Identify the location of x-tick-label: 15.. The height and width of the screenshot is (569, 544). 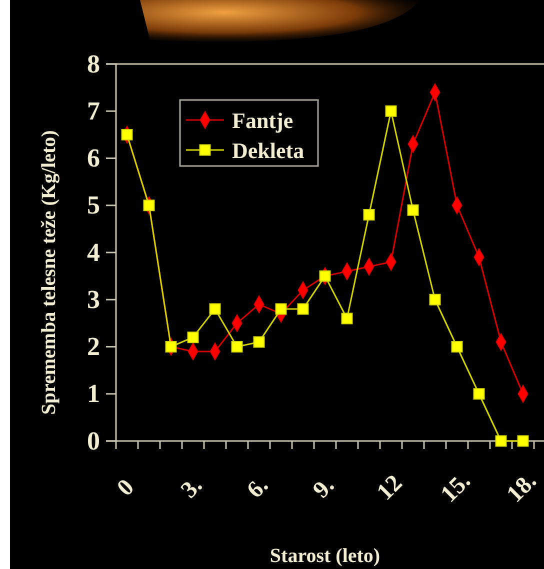
(456, 488).